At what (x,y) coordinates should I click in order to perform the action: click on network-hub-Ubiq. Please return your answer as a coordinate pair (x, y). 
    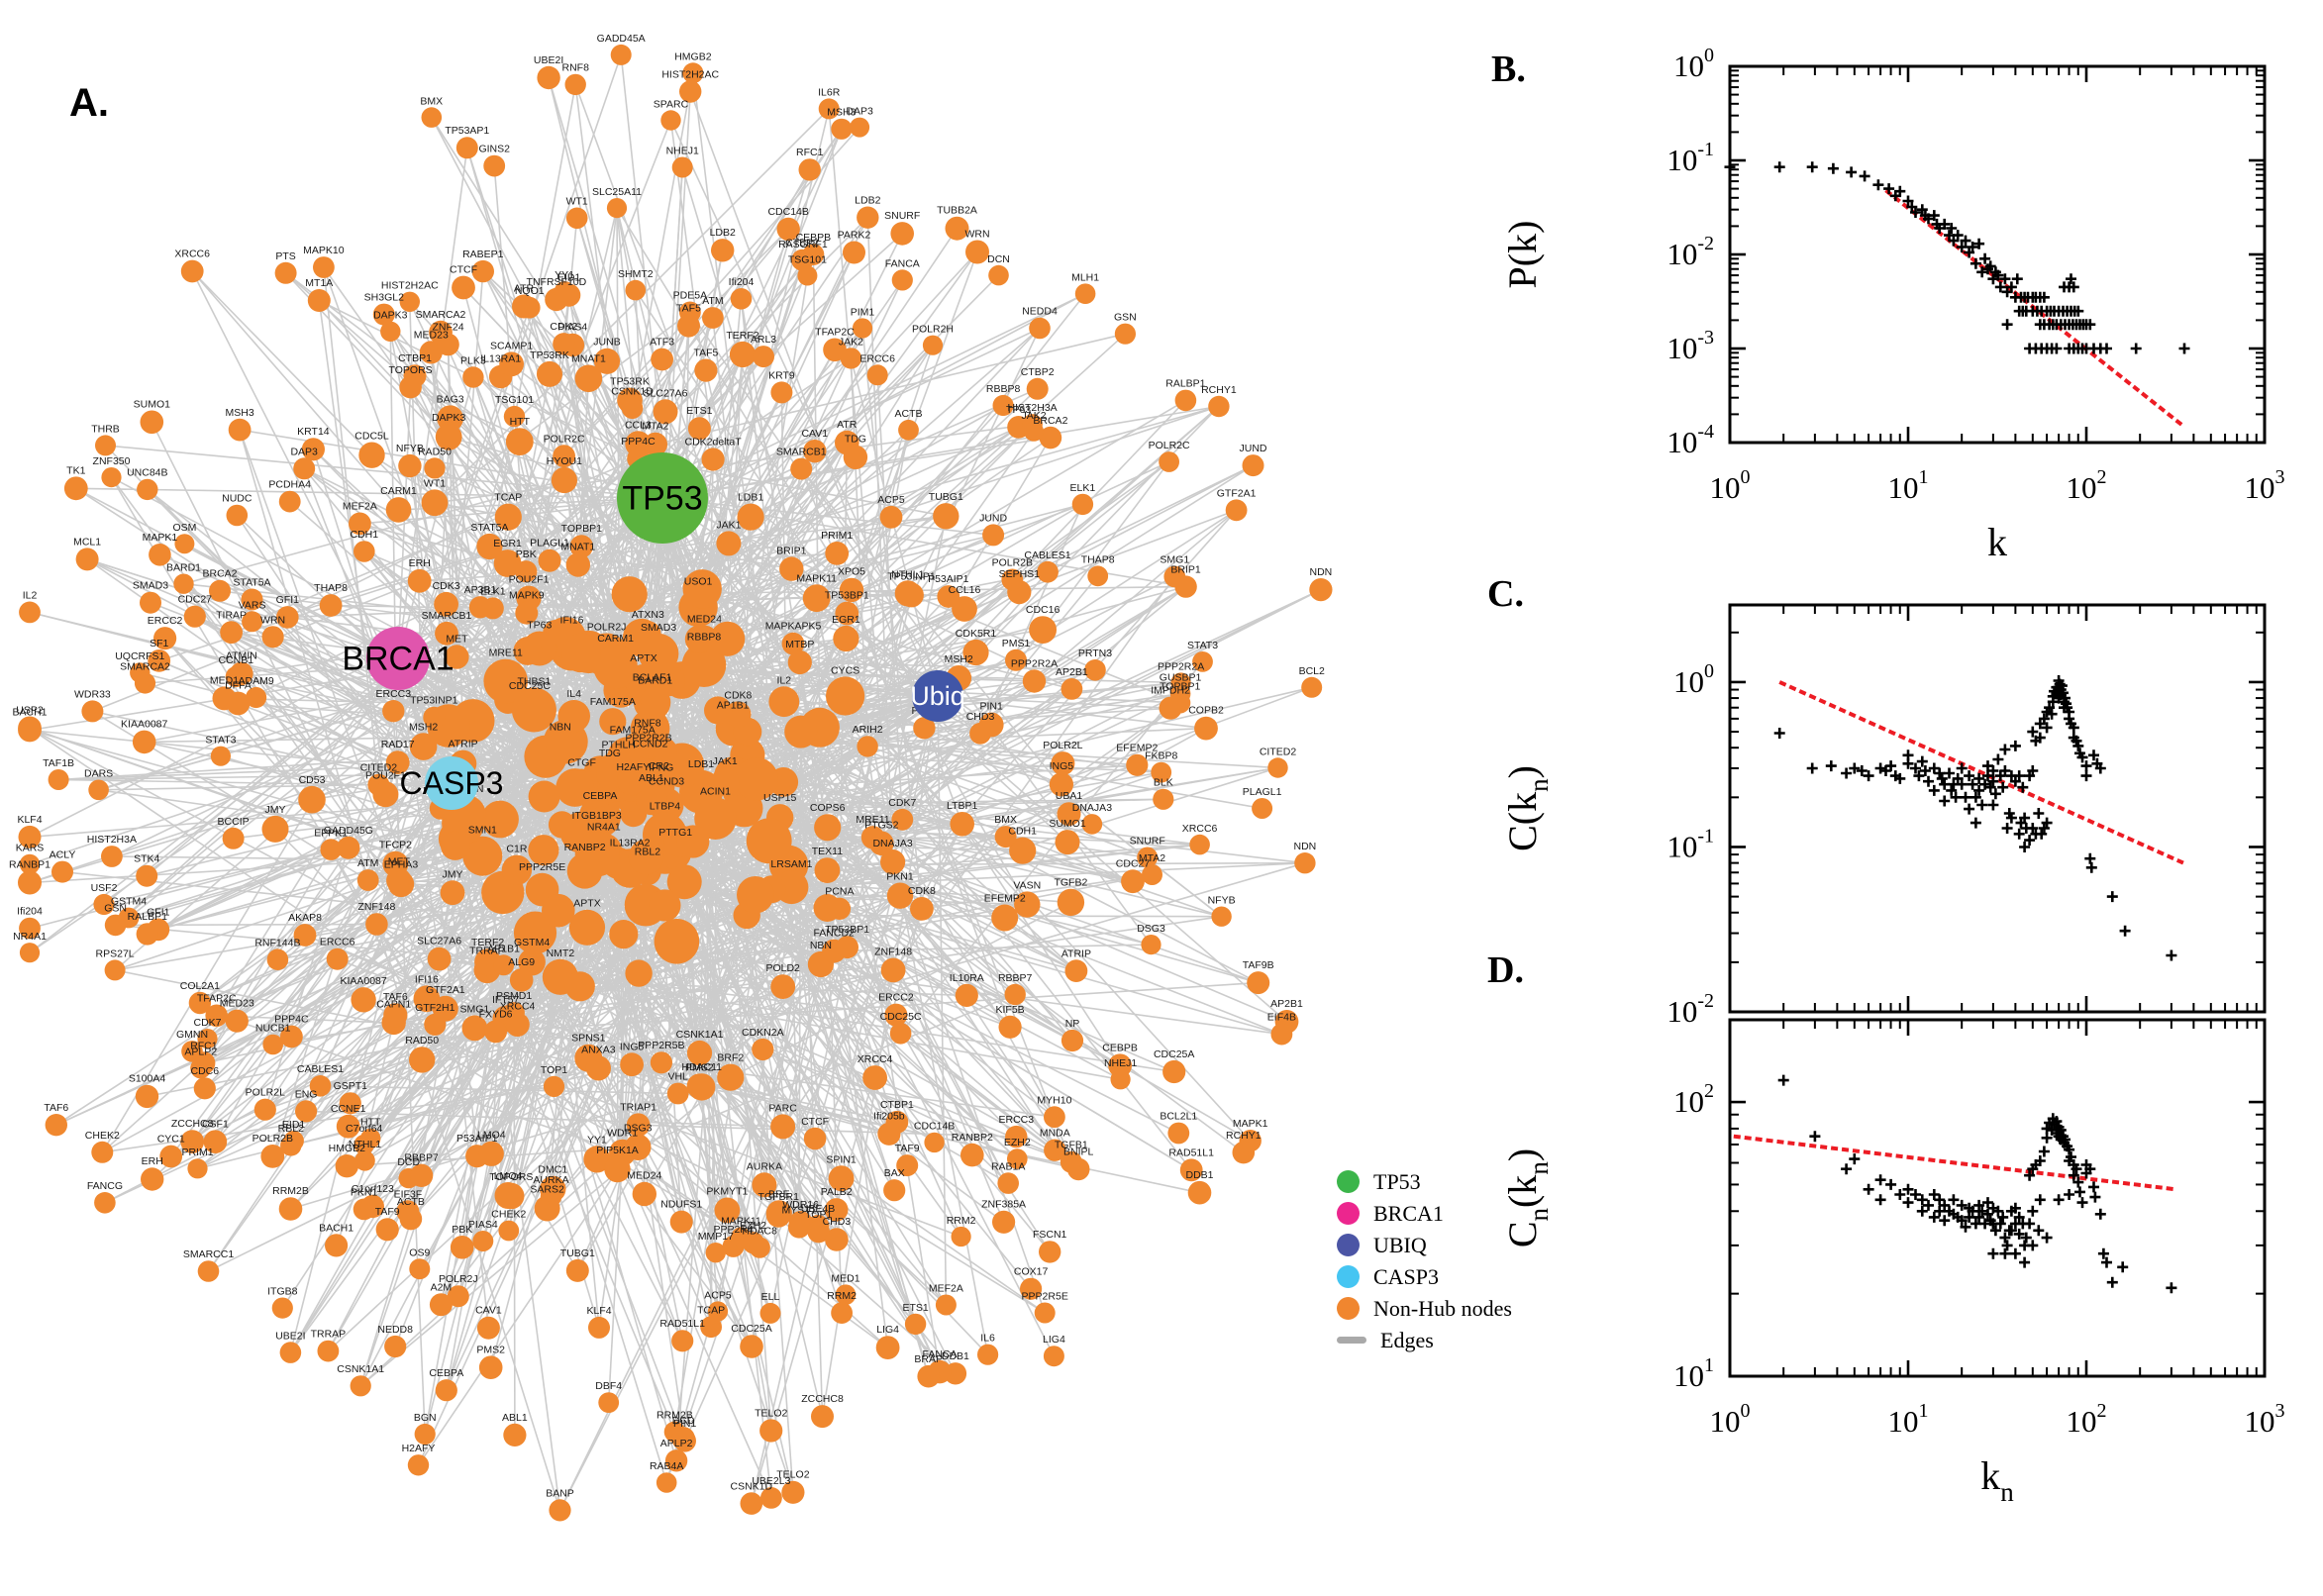
    Looking at the image, I should click on (937, 696).